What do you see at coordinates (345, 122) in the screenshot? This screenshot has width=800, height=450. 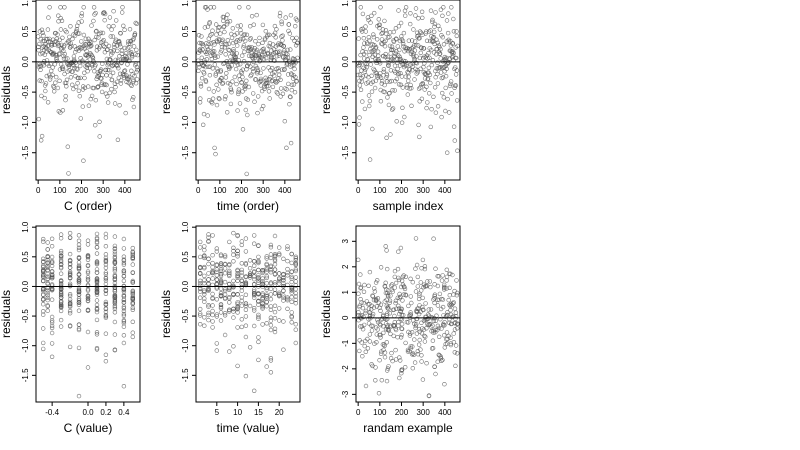 I see `y-tick-label: -1.0` at bounding box center [345, 122].